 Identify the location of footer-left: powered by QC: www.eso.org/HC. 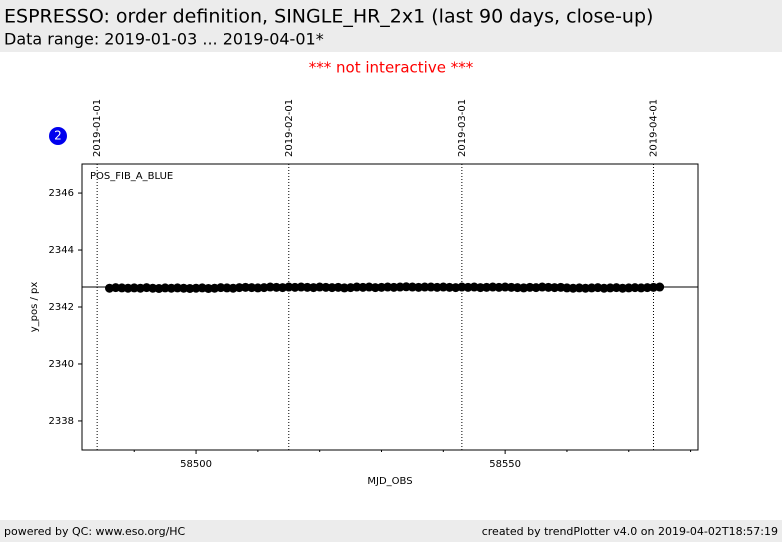
(95, 531).